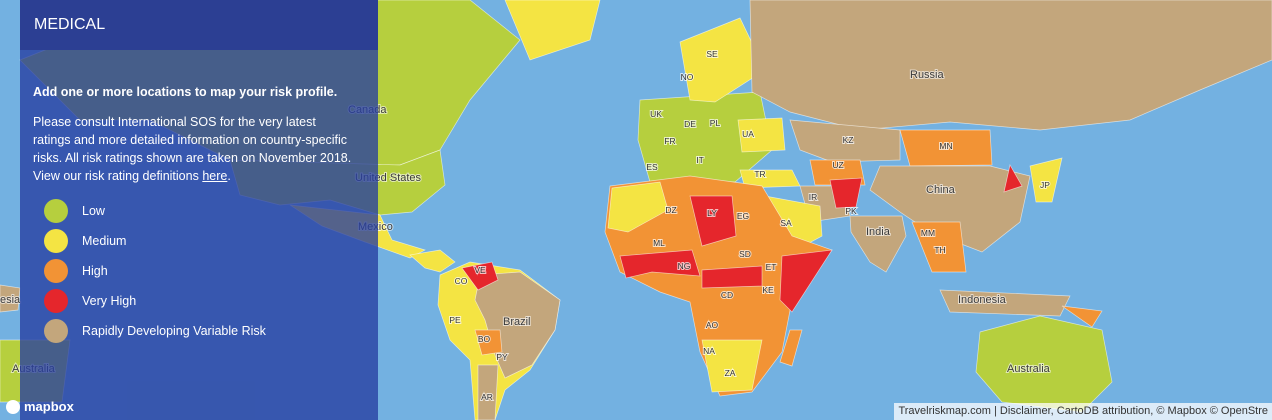  I want to click on southeast-asia, so click(939, 247).